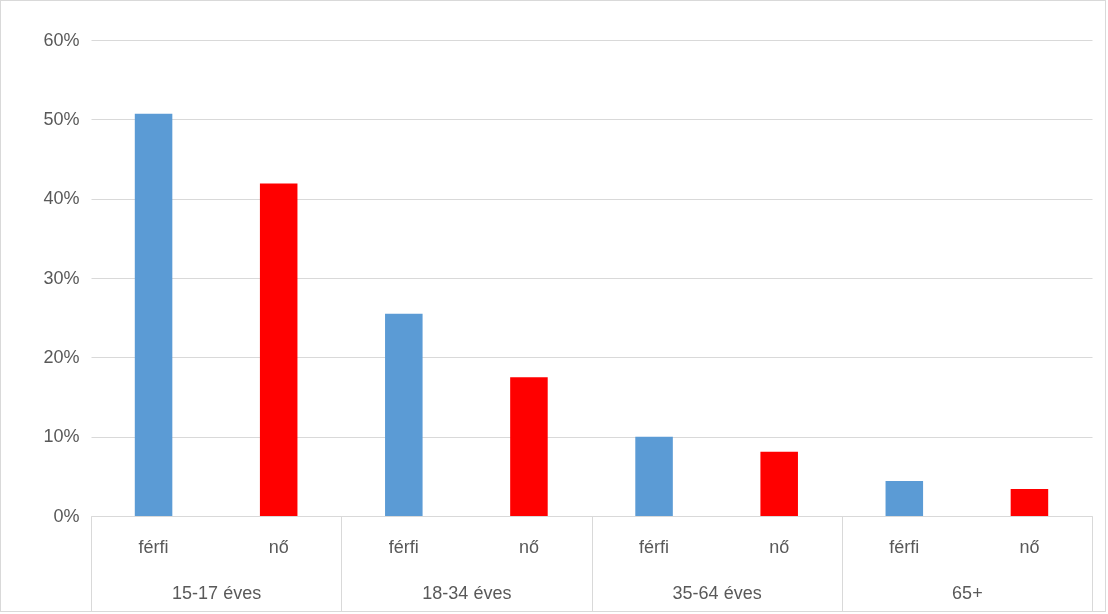 The width and height of the screenshot is (1108, 614). I want to click on y-tick-label: 40%, so click(61, 198).